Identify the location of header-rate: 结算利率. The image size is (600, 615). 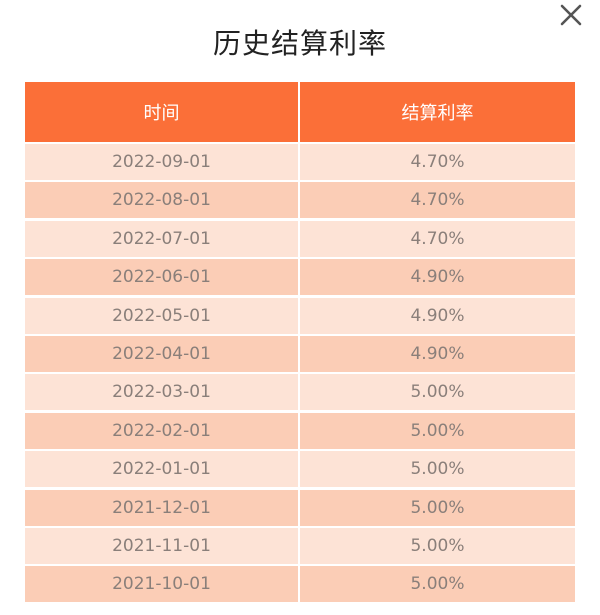
(437, 112).